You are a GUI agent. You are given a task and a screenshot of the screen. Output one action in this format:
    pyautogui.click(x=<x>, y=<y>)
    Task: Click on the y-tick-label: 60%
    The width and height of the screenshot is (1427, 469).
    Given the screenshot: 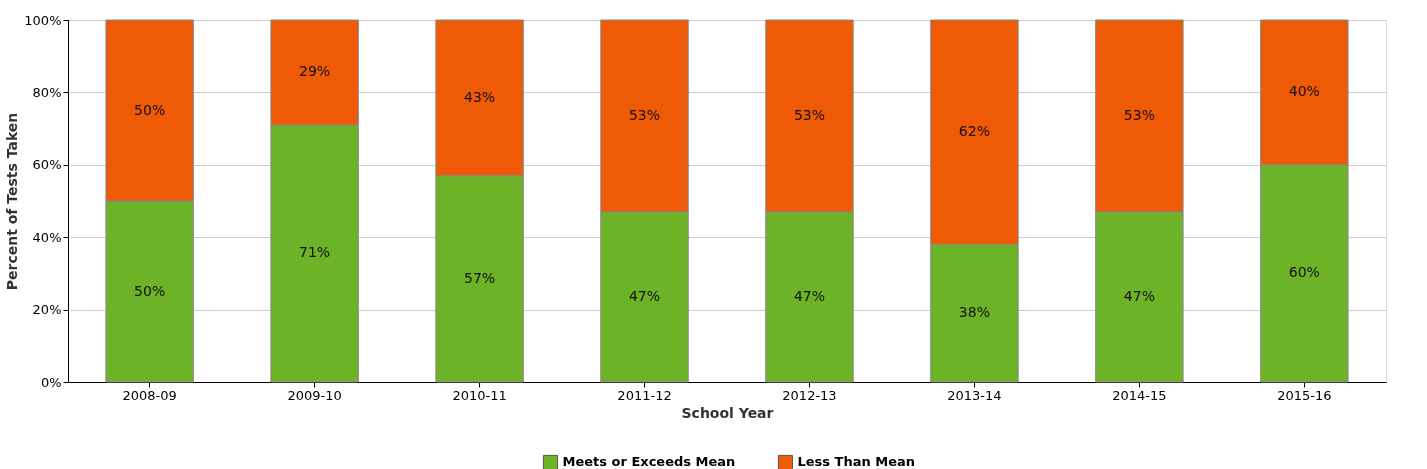 What is the action you would take?
    pyautogui.click(x=47, y=165)
    